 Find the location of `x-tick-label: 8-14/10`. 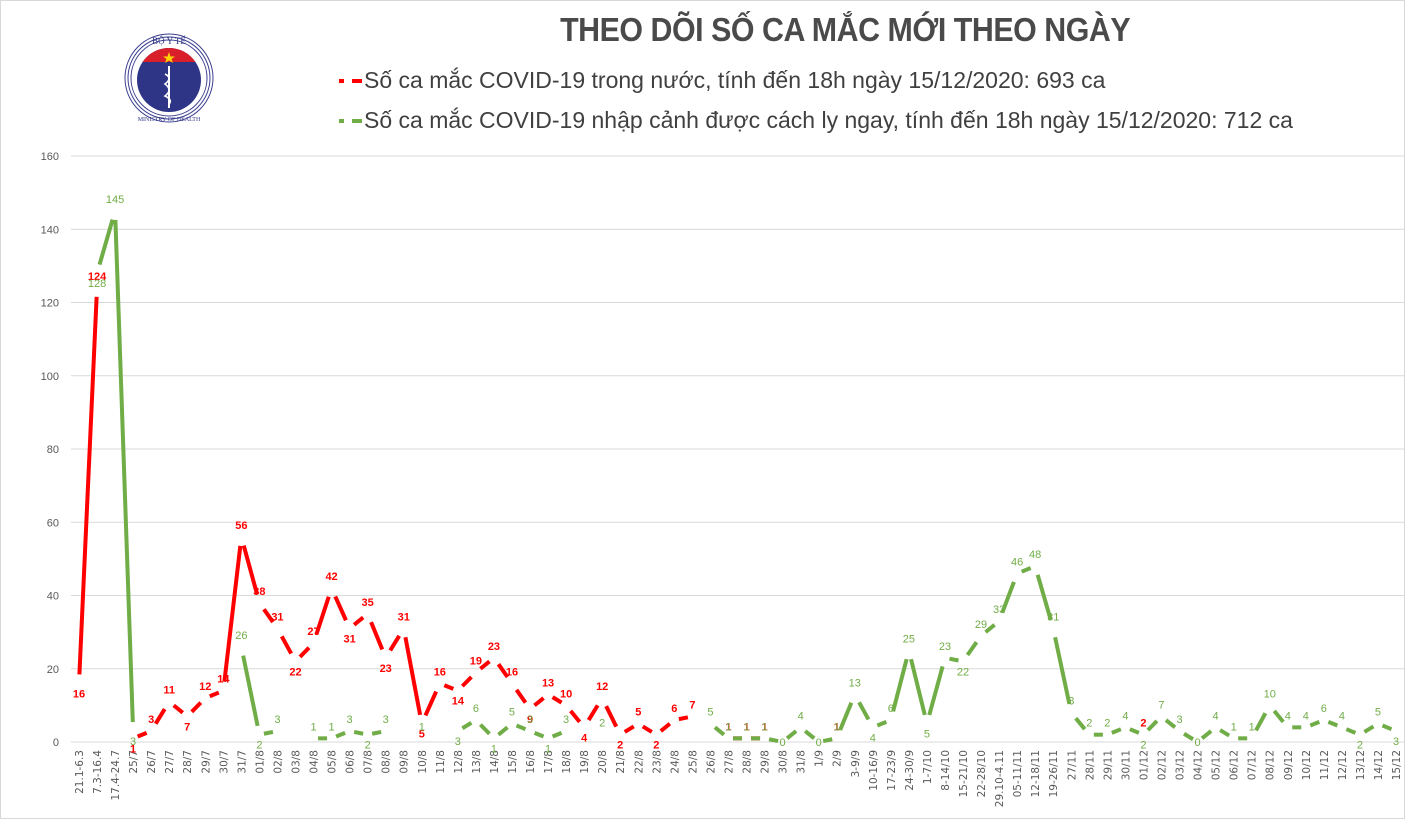

x-tick-label: 8-14/10 is located at coordinates (946, 770).